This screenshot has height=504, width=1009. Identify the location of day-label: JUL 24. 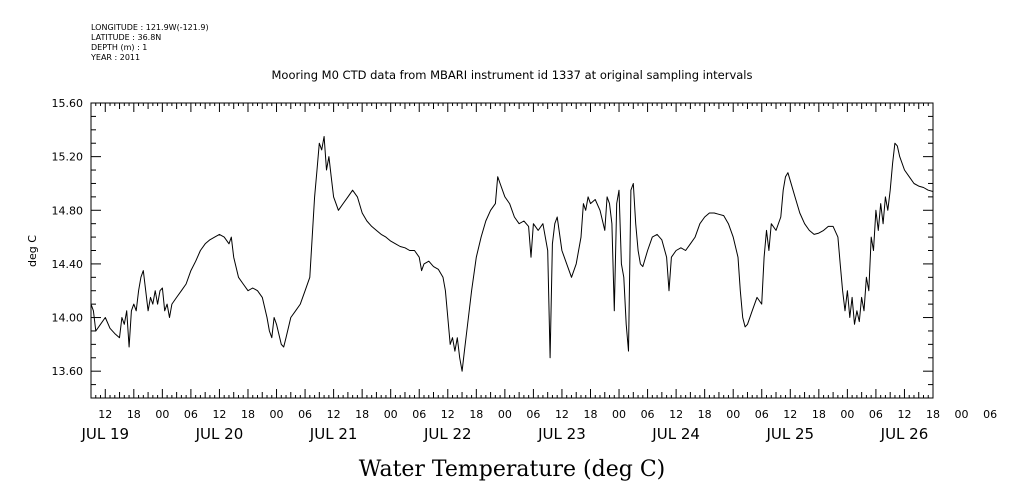
(675, 434).